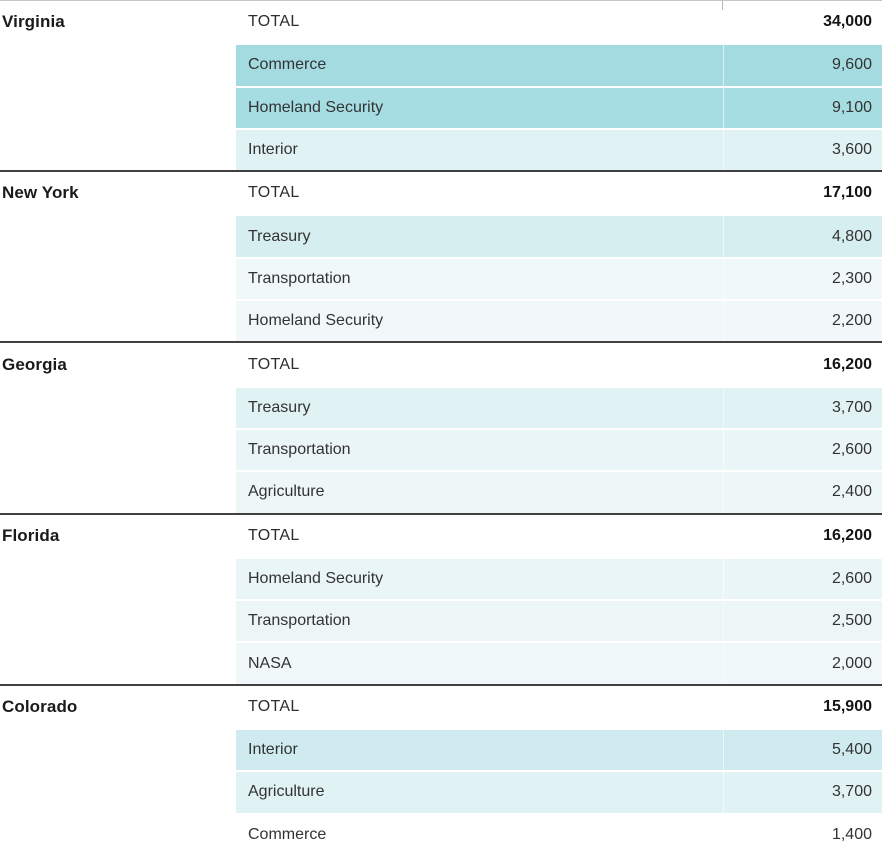  I want to click on department-shade: Transportation 2,300, so click(559, 278).